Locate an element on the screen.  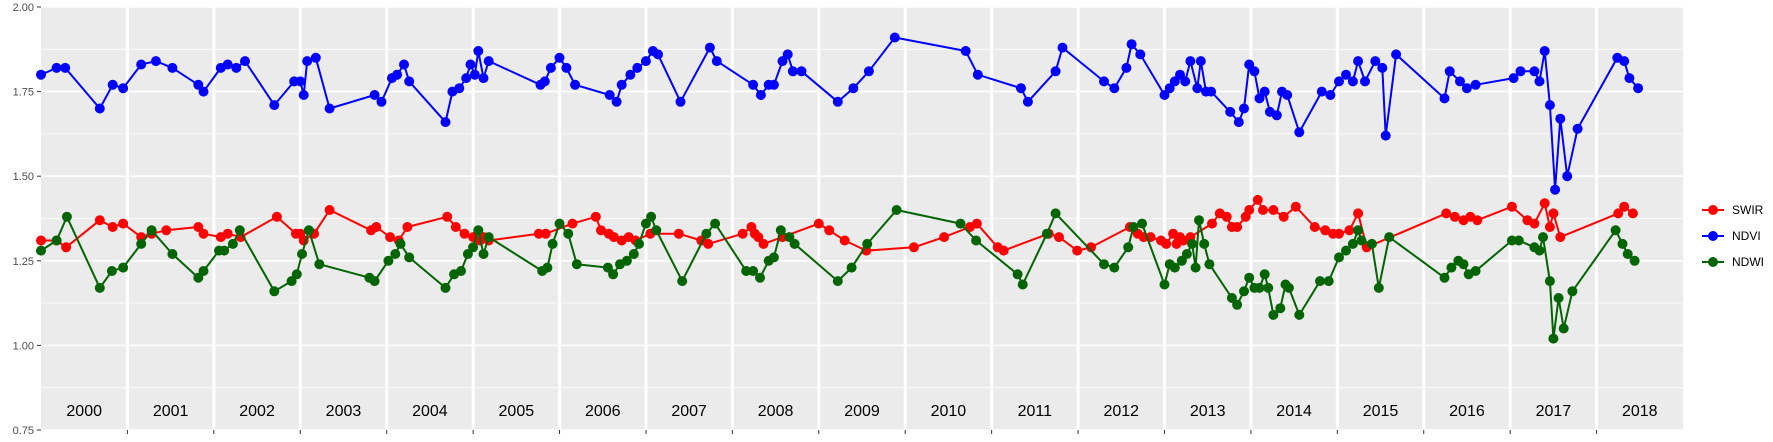
year-label: 2015 is located at coordinates (1381, 411).